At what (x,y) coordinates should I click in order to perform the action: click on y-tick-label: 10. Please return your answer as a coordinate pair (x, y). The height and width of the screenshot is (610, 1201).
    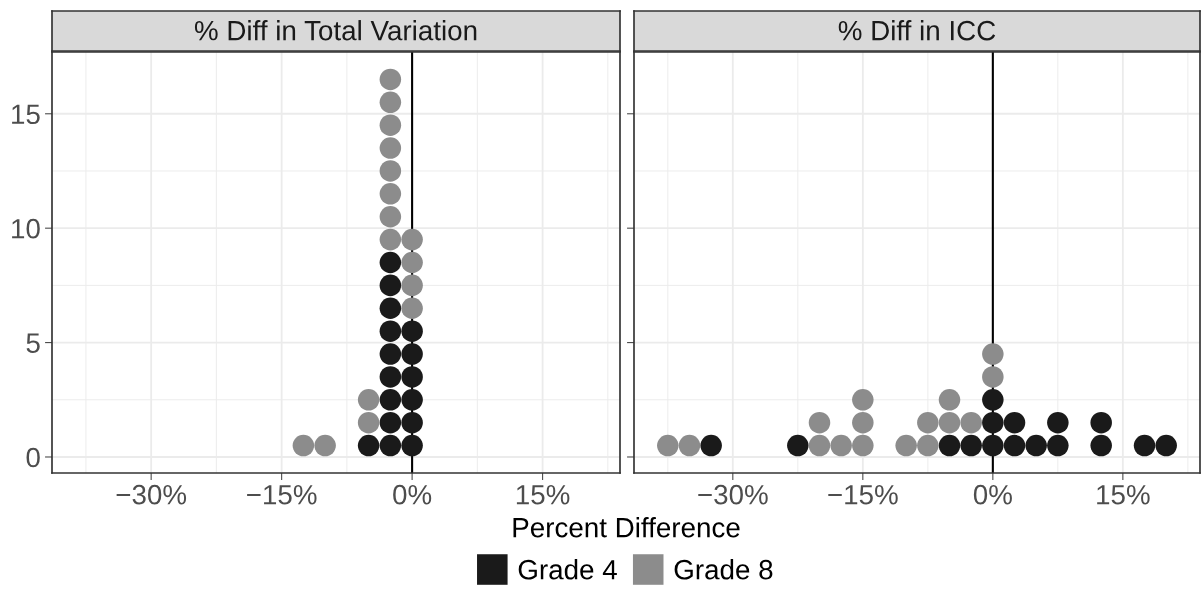
    Looking at the image, I should click on (26, 228).